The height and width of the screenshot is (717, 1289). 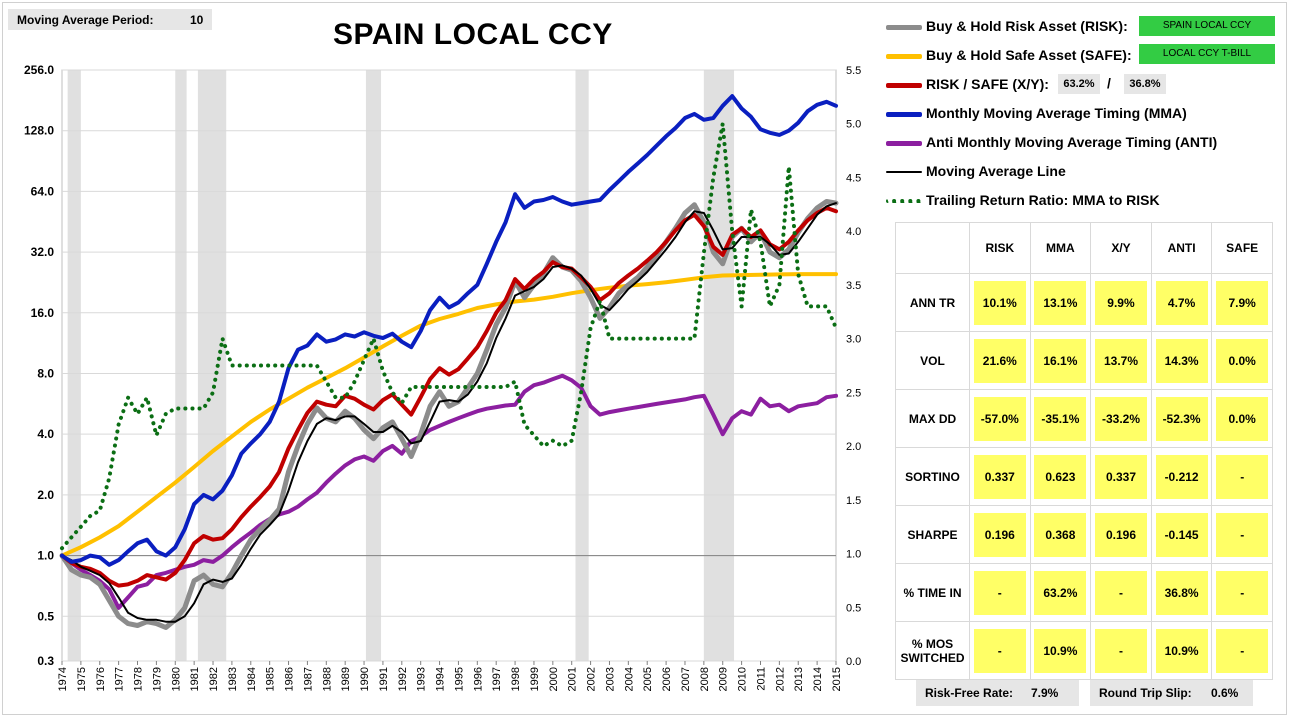 I want to click on x-tick-label: 2000, so click(x=554, y=679).